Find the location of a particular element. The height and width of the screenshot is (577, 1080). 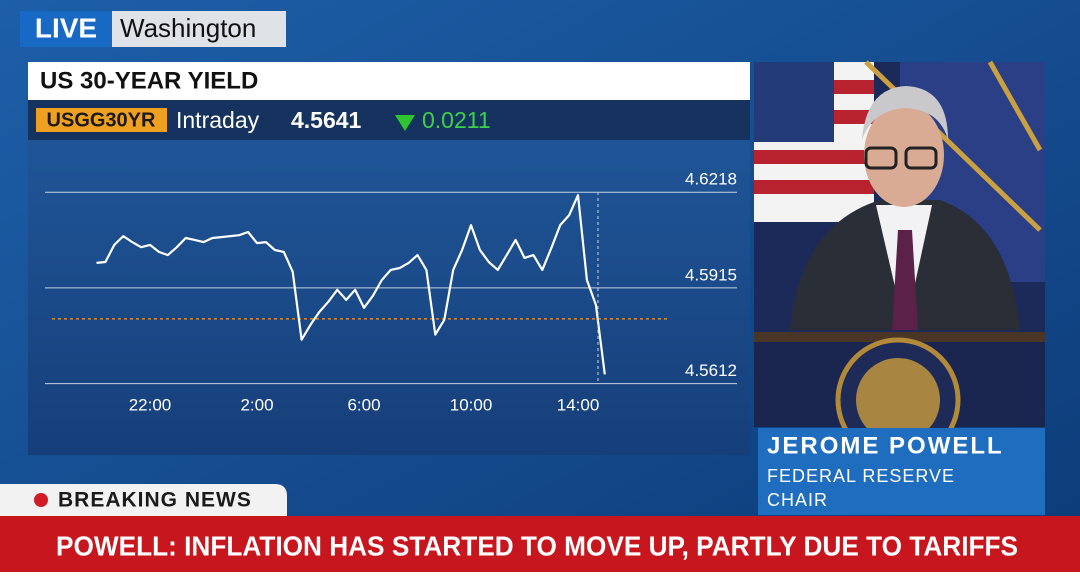

symbol-box is located at coordinates (101, 120).